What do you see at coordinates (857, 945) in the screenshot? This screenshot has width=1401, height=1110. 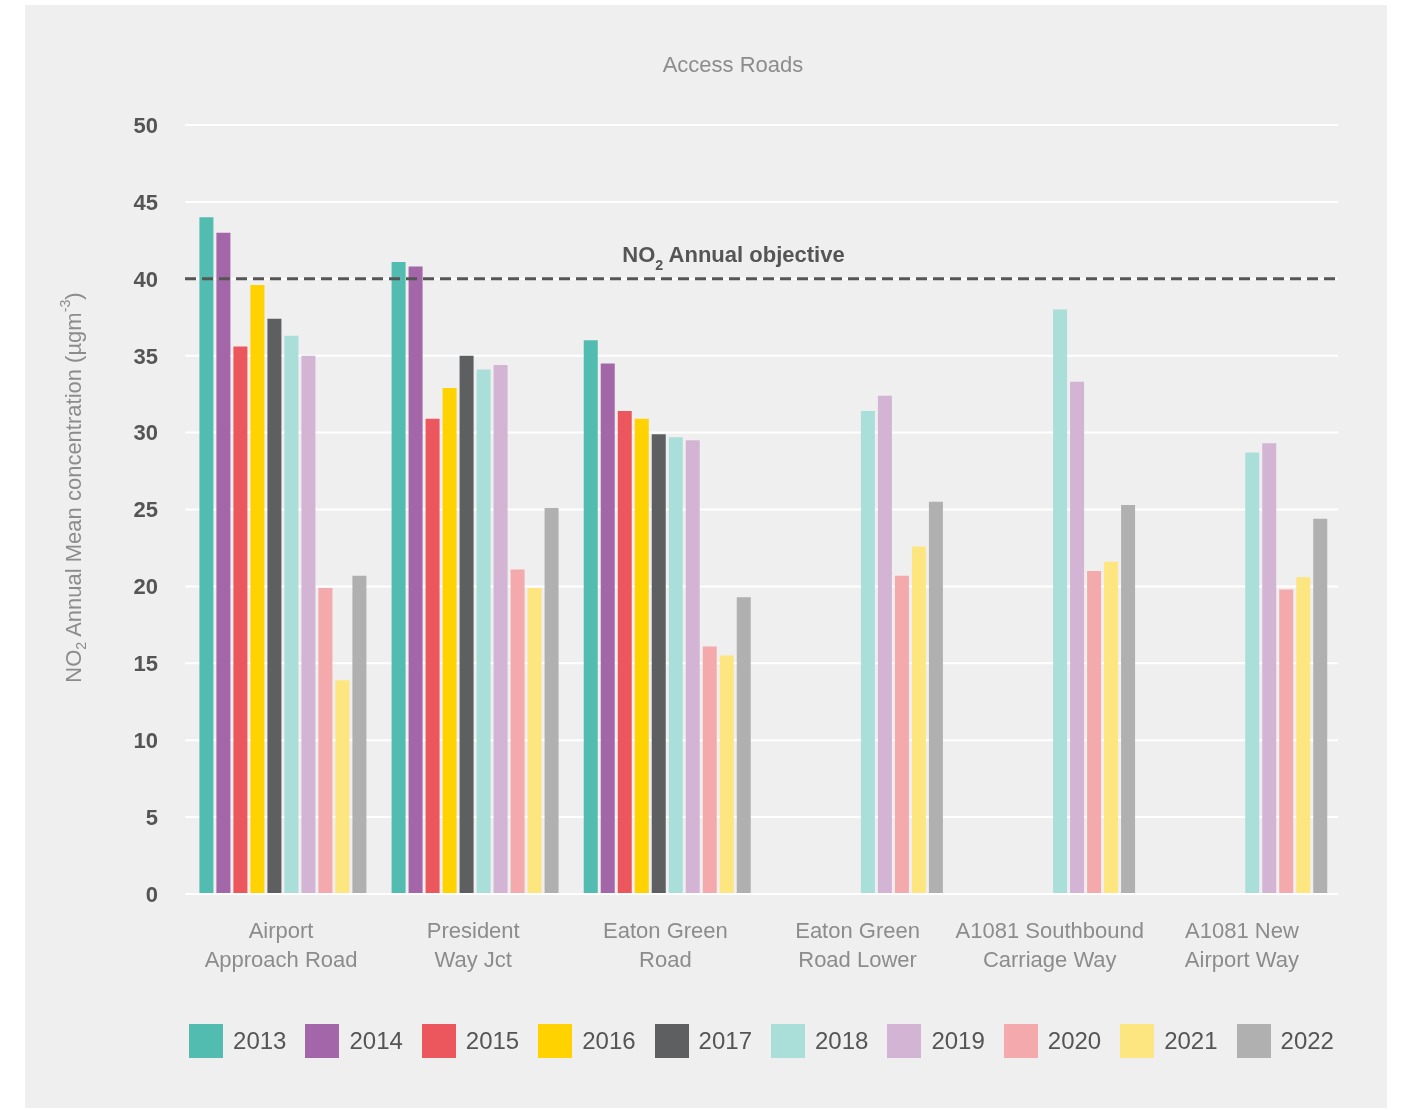 I see `x-tick-label: Eaton Green Road Lower` at bounding box center [857, 945].